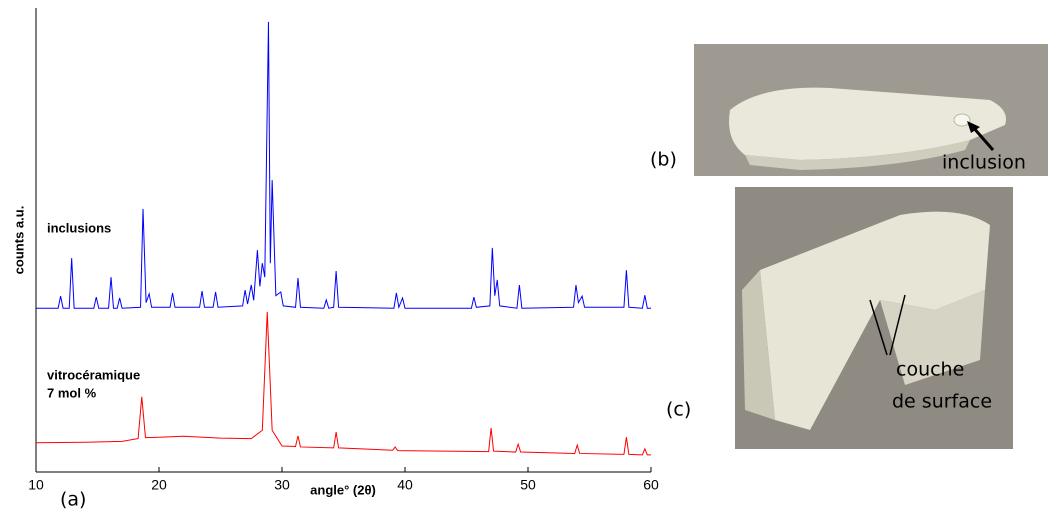  I want to click on x-tick-label: 10, so click(36, 485).